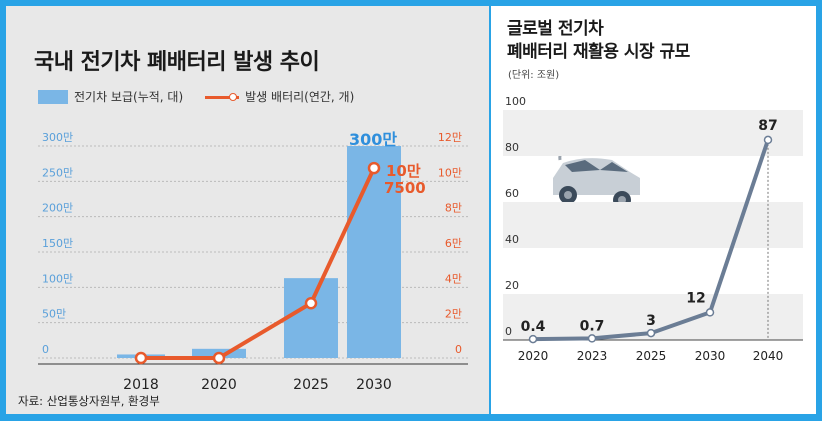  Describe the element at coordinates (453, 314) in the screenshot. I see `right-axis-tick-label: 2만` at that location.